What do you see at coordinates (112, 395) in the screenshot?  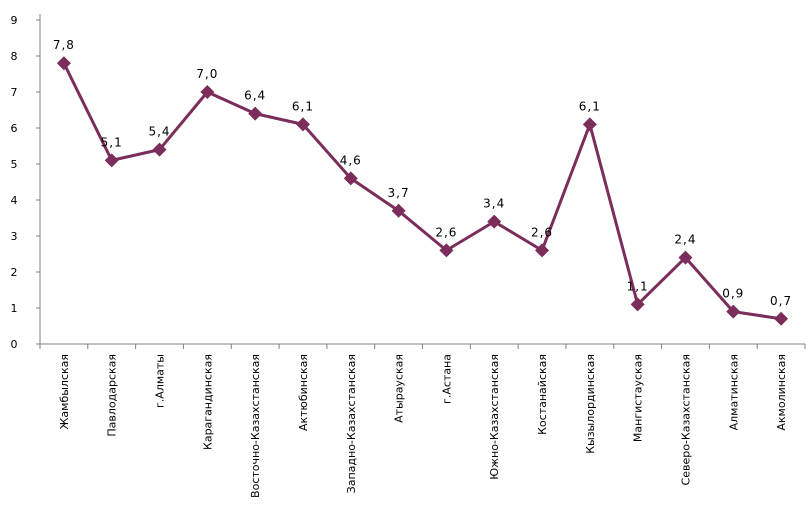 I see `x-category-label: Павлодарская` at bounding box center [112, 395].